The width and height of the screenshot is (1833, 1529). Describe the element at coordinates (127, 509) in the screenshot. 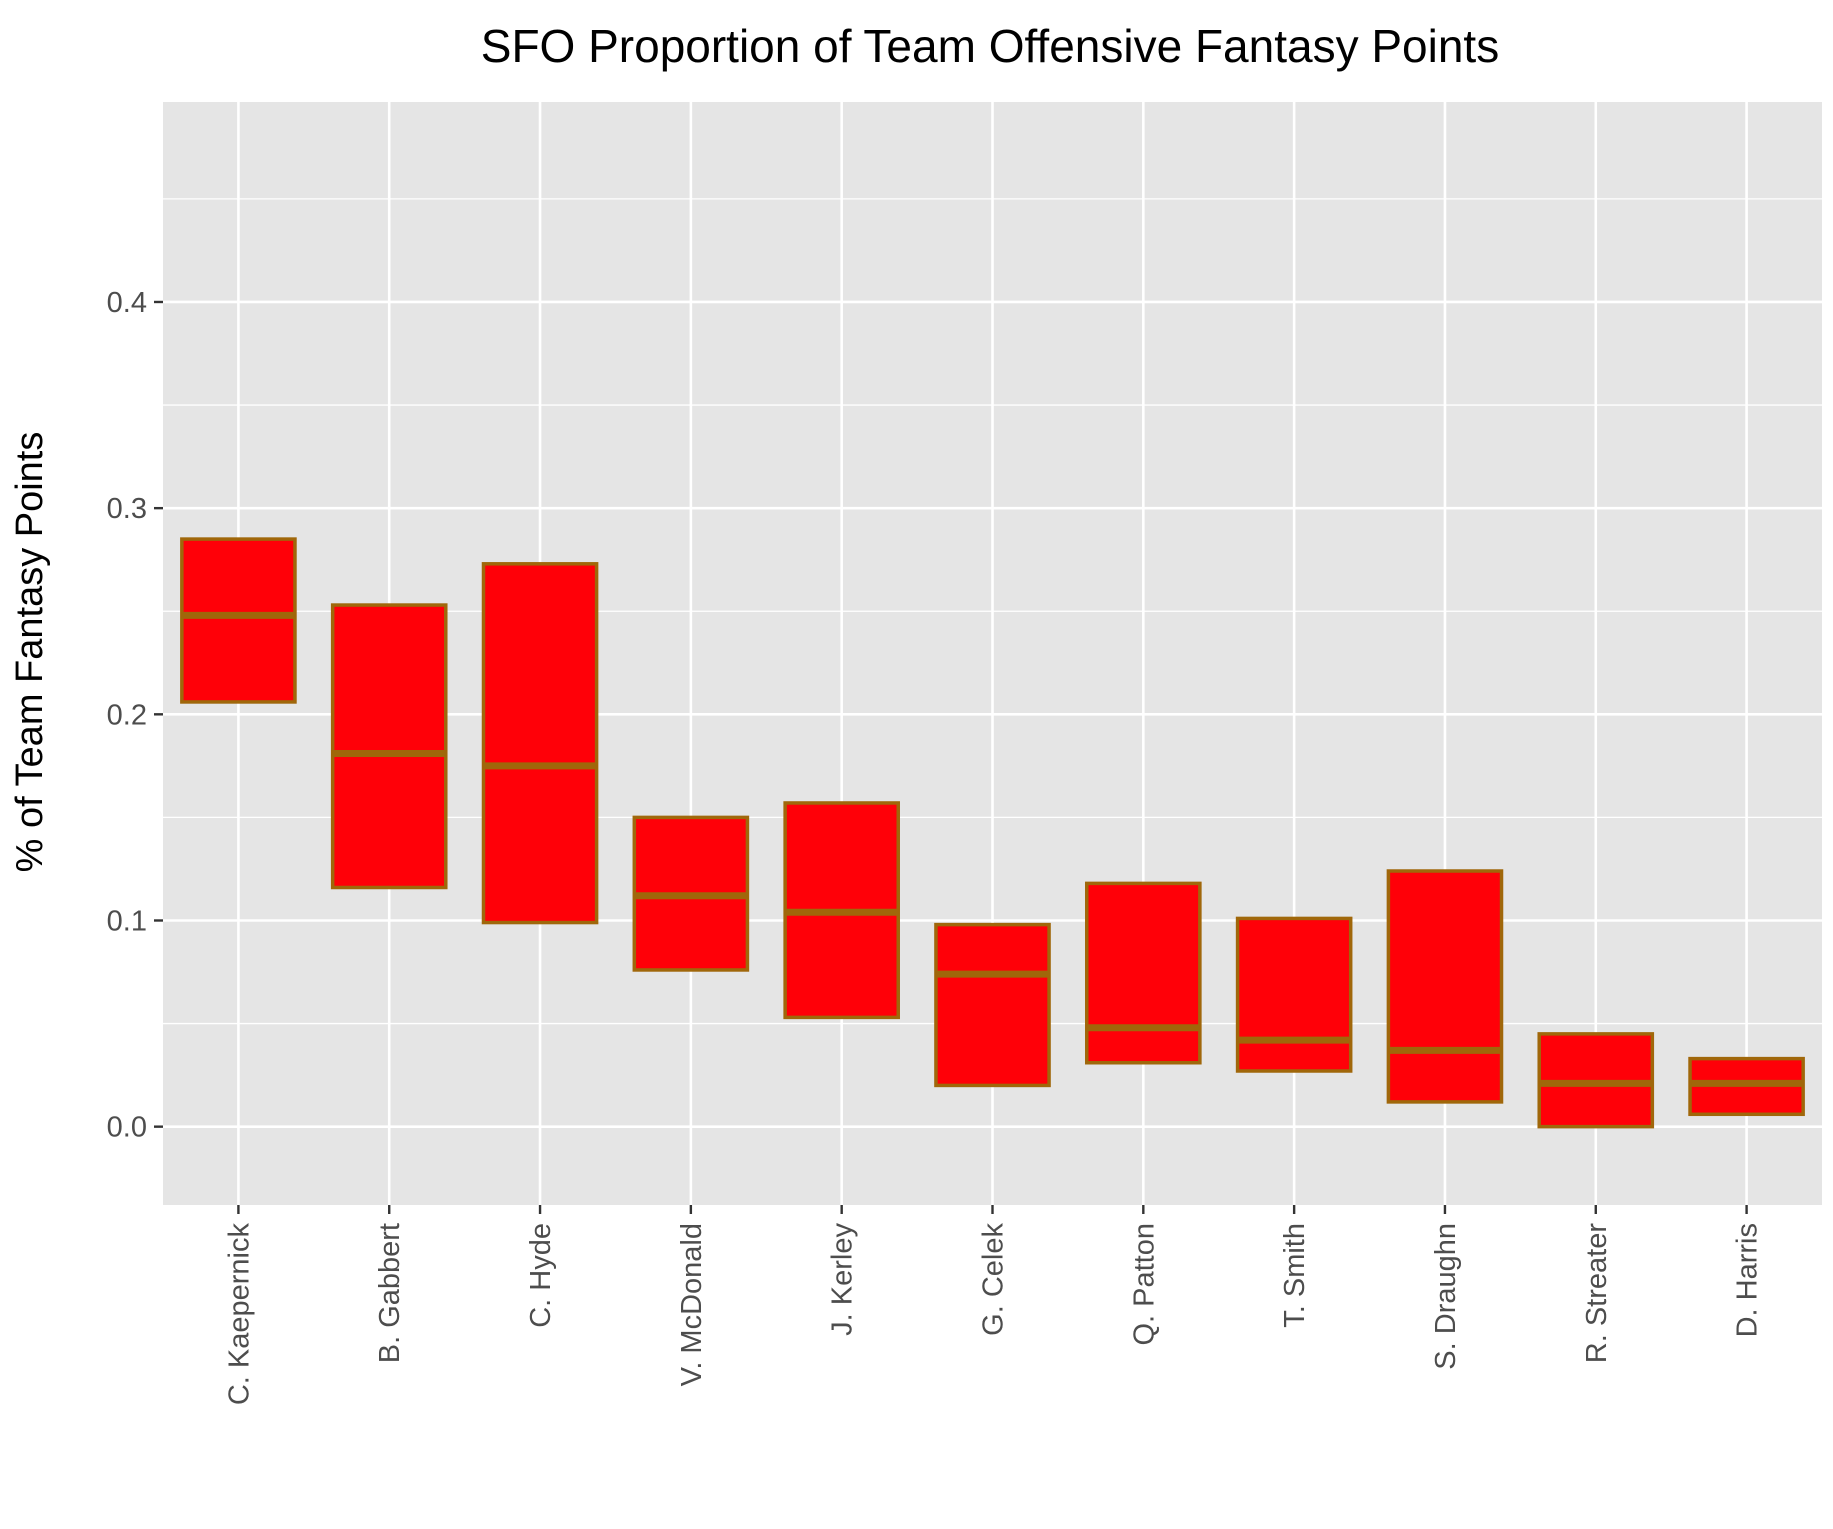

I see `y-tick-label: 0.3` at that location.